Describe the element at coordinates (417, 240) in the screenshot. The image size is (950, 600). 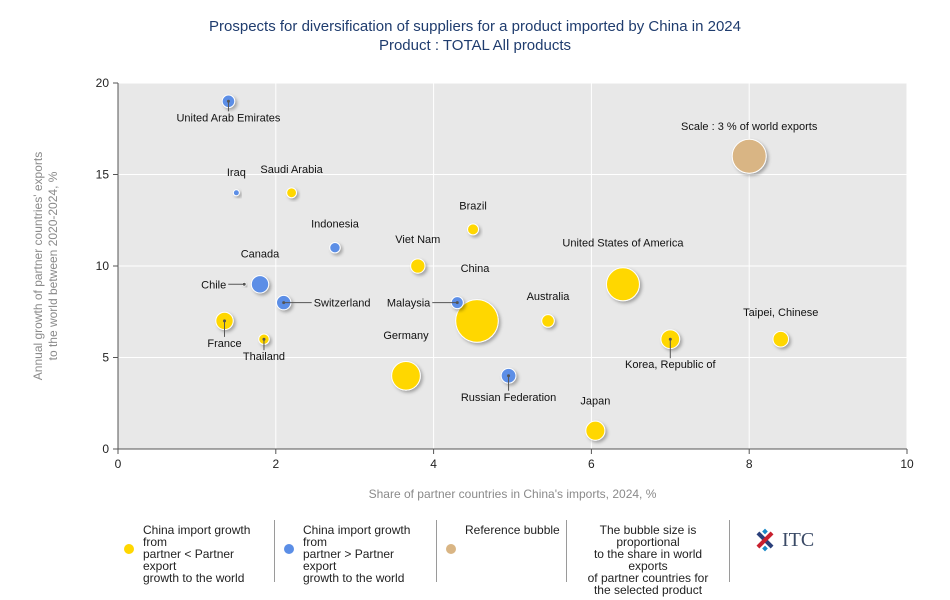
I see `bubble-label: Viet Nam` at that location.